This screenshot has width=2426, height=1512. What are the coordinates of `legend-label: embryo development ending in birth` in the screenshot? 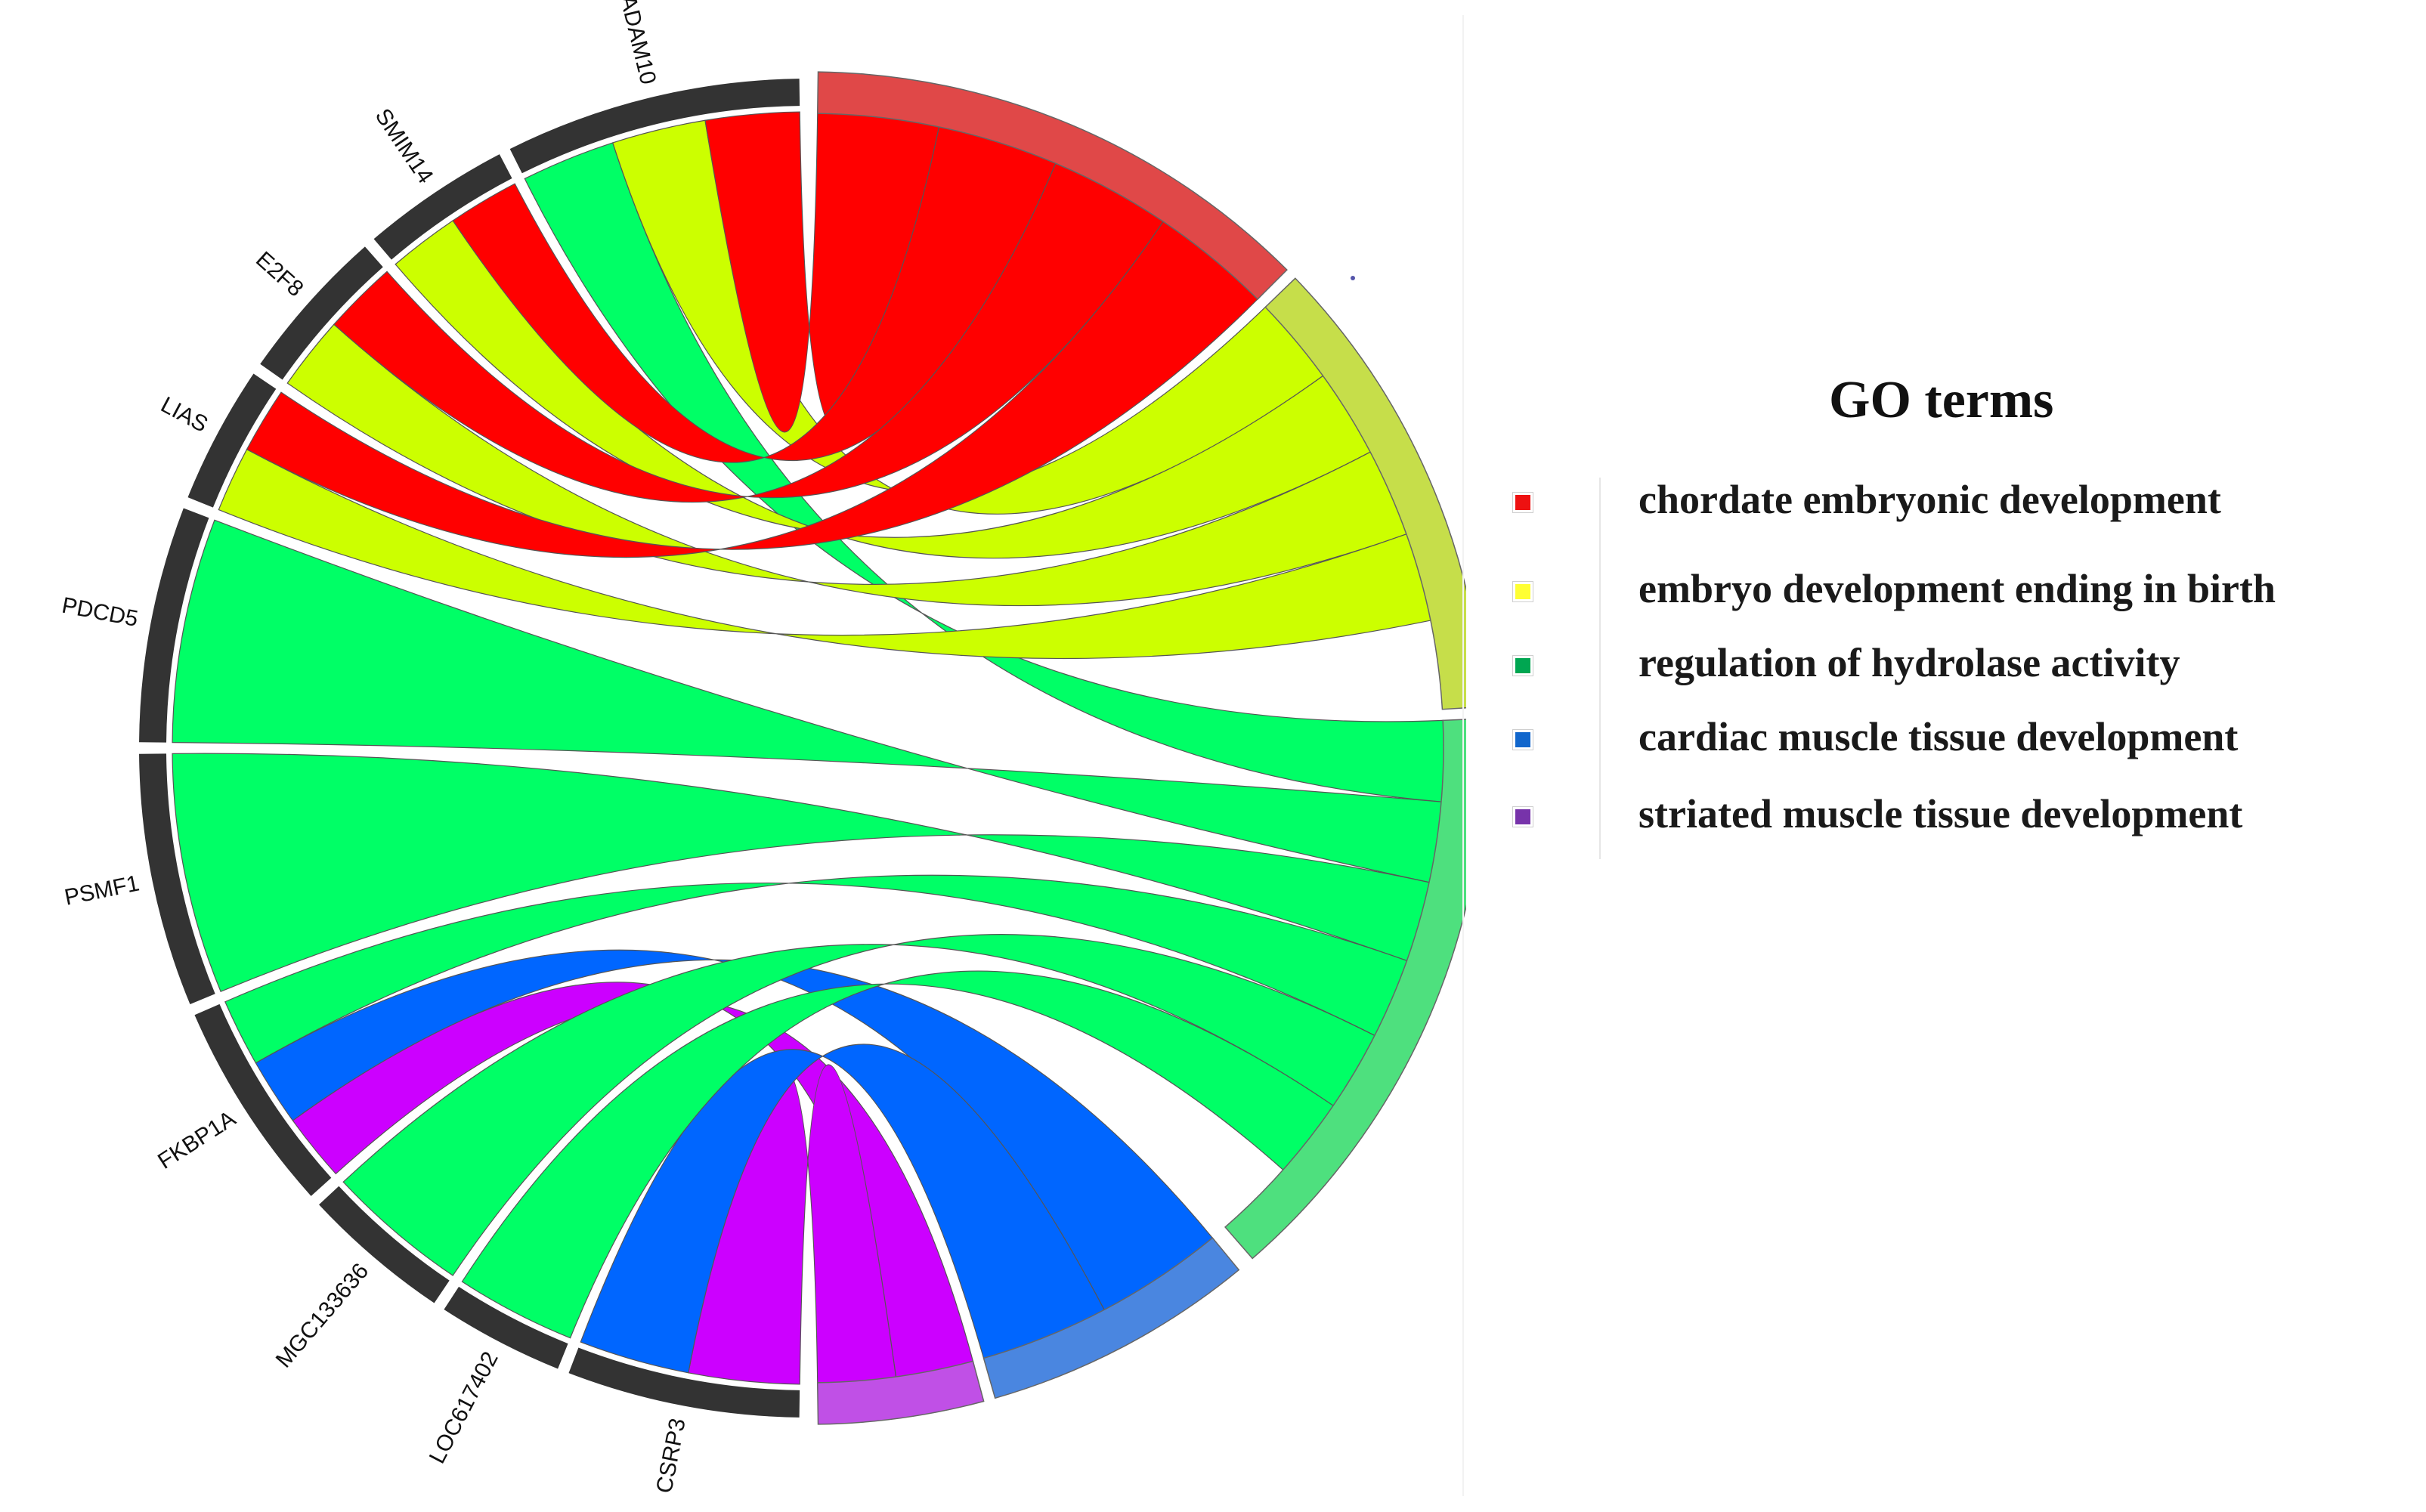 It's located at (1957, 588).